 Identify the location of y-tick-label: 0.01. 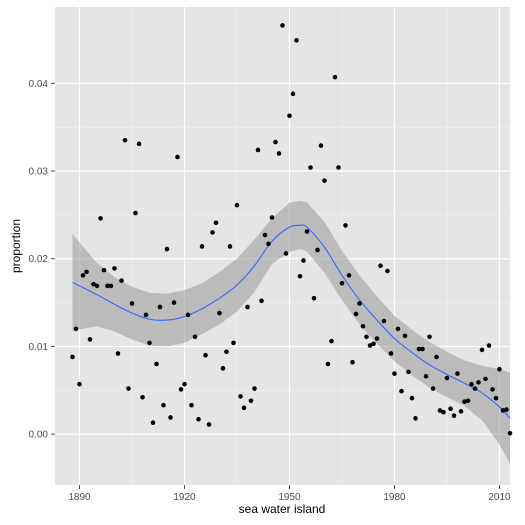
(39, 347).